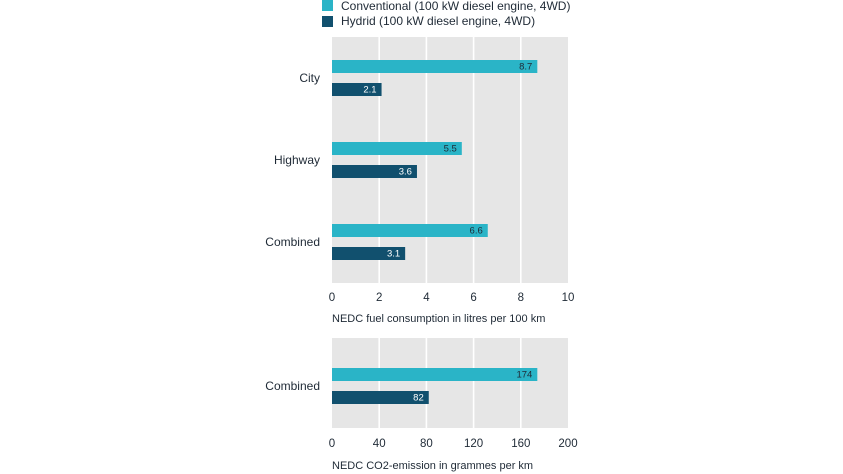 The image size is (843, 474). I want to click on legend-label-conventional: Conventional (100 kW diesel engine, 4WD), so click(455, 6).